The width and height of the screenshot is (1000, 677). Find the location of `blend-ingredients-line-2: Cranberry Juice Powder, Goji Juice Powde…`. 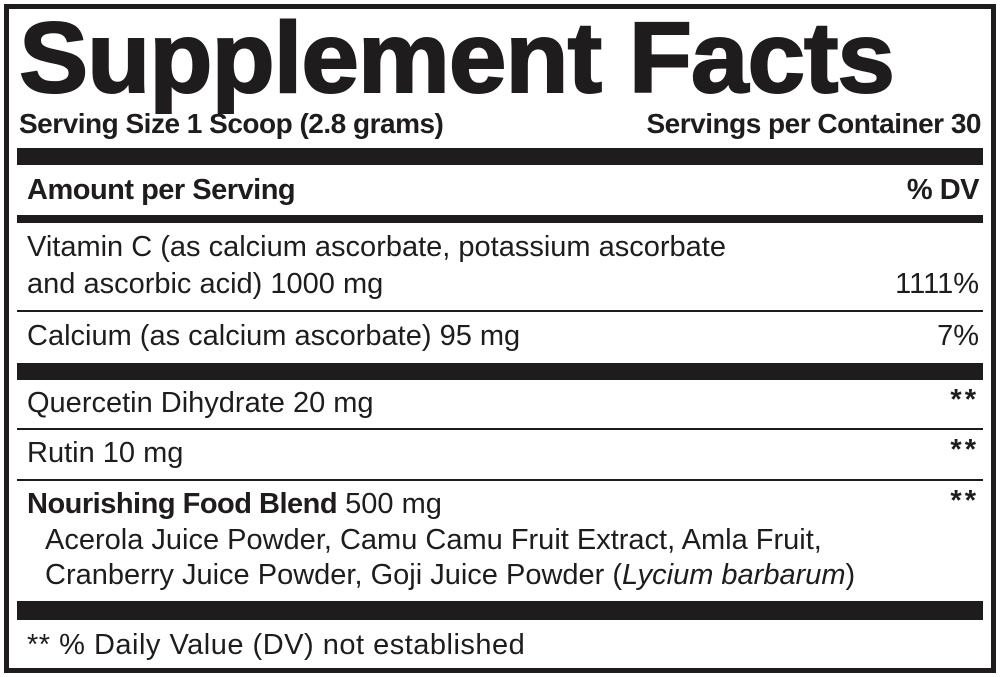

blend-ingredients-line-2: Cranberry Juice Powder, Goji Juice Powde… is located at coordinates (483, 576).